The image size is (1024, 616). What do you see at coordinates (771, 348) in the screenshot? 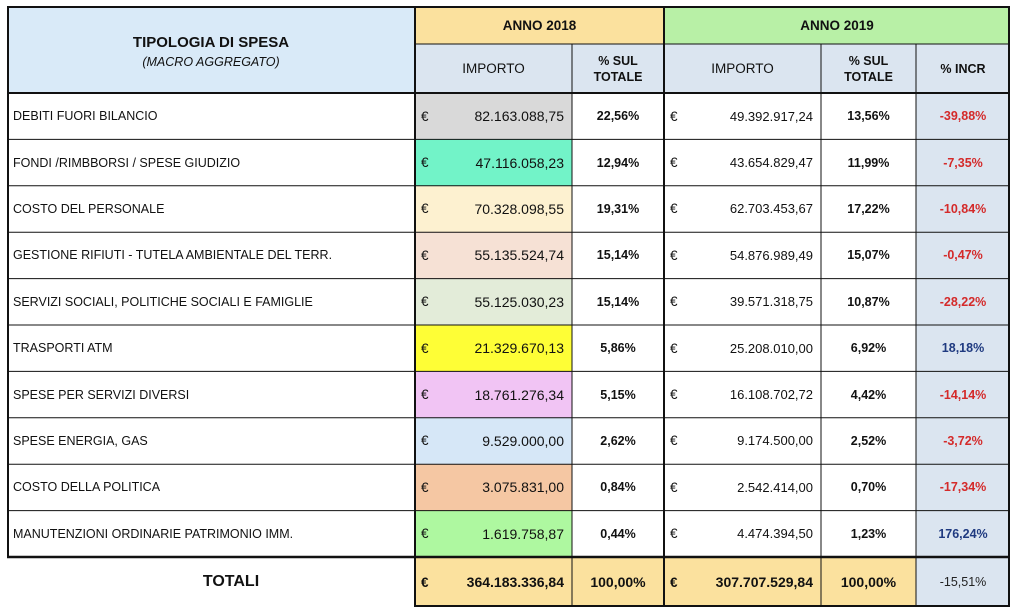
I see `amount-2019-cell: 25.208.010,00` at bounding box center [771, 348].